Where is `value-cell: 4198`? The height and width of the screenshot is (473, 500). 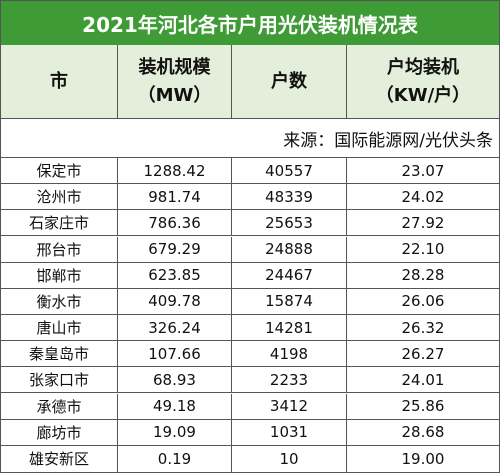
value-cell: 4198 is located at coordinates (289, 354).